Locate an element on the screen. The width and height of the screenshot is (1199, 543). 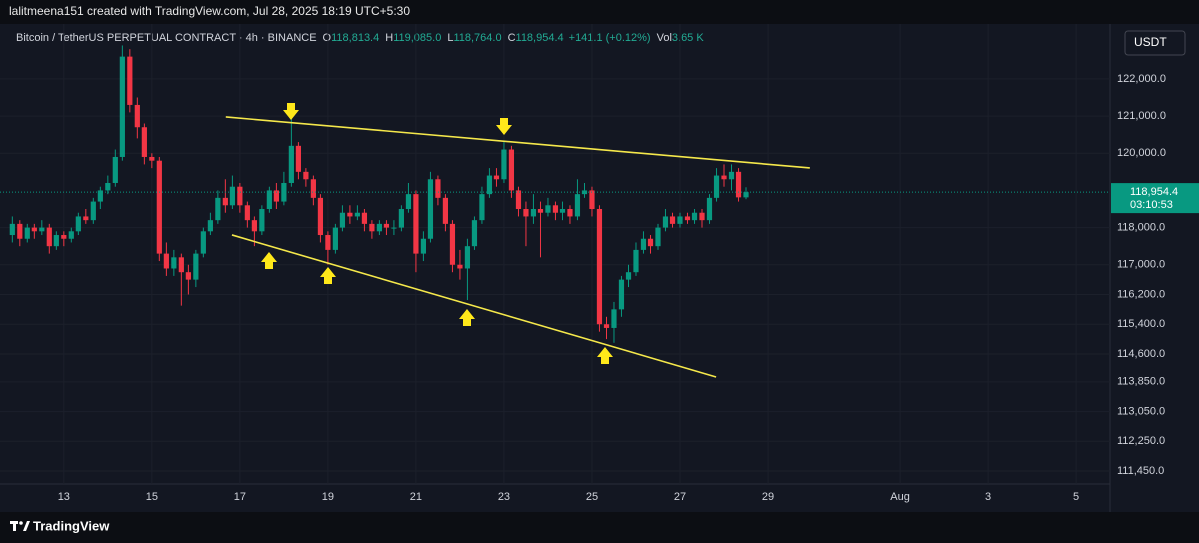
legend-value: 119,085.0 is located at coordinates (417, 38).